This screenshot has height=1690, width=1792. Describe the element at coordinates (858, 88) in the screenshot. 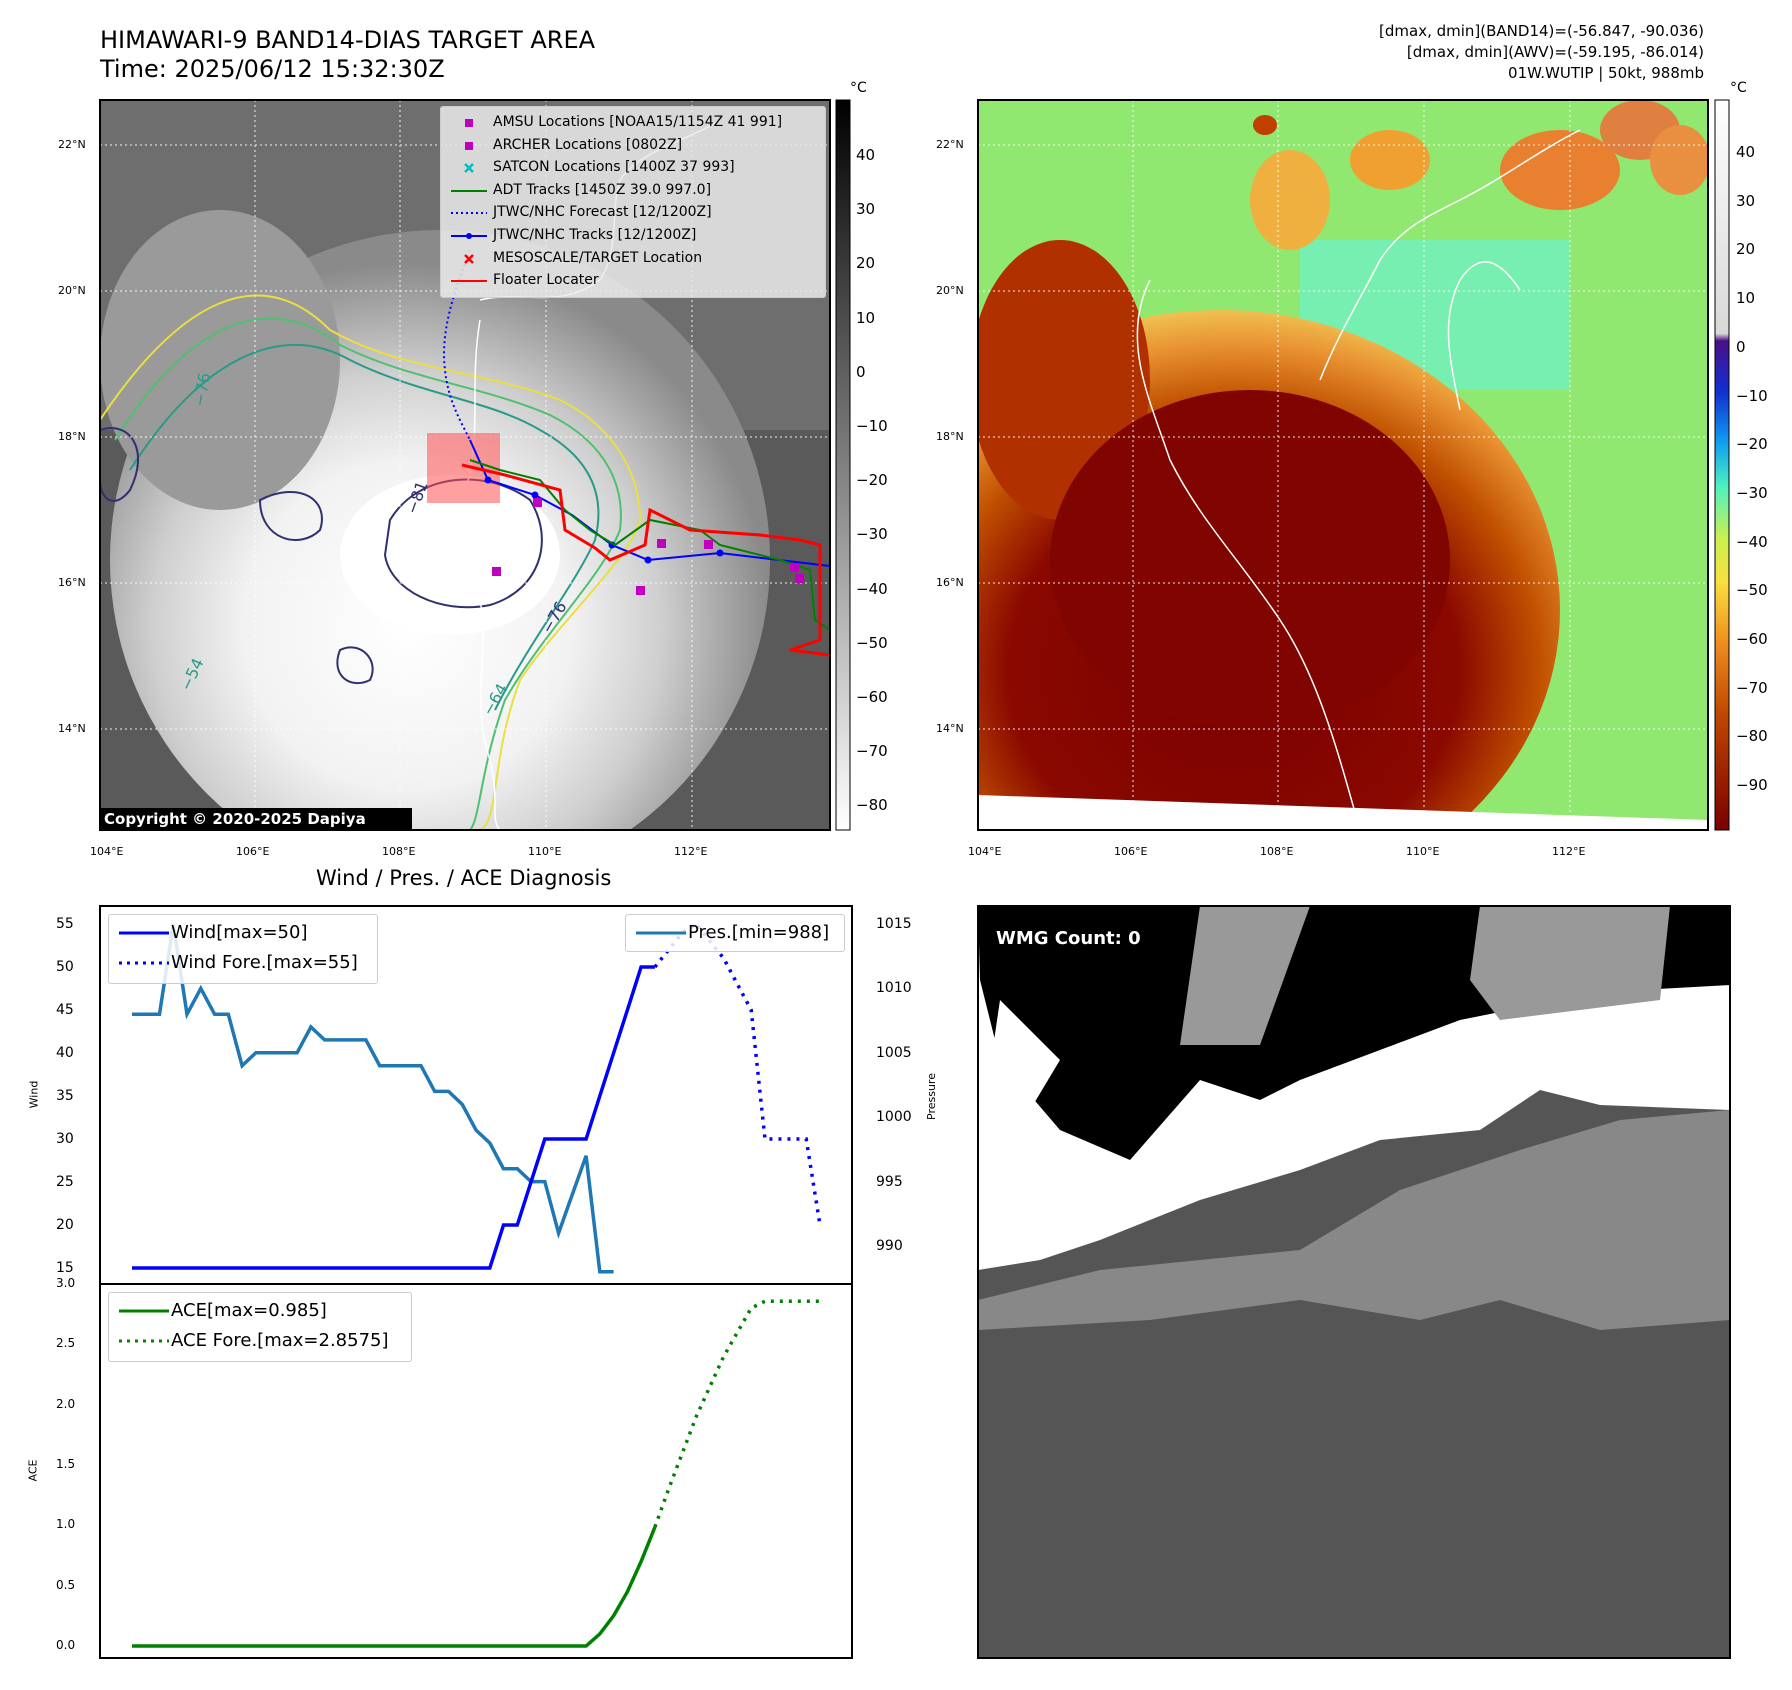

I see `left-colorbar-unit: °C` at that location.